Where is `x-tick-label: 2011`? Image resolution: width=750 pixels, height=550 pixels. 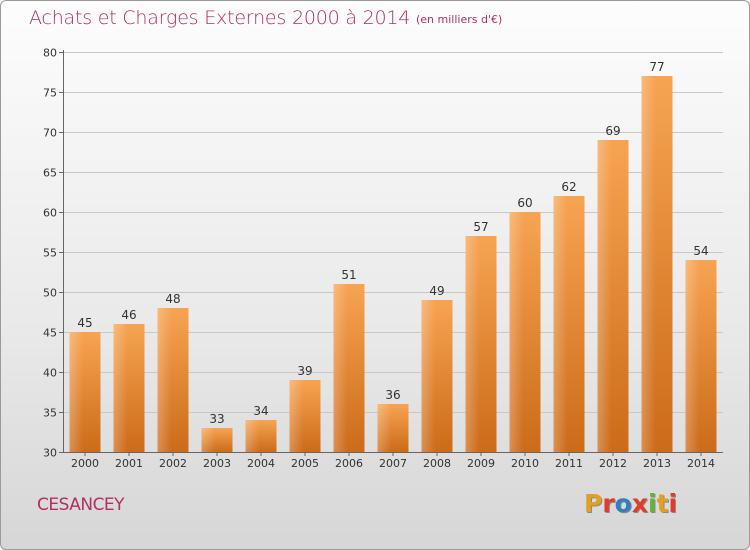 x-tick-label: 2011 is located at coordinates (569, 463).